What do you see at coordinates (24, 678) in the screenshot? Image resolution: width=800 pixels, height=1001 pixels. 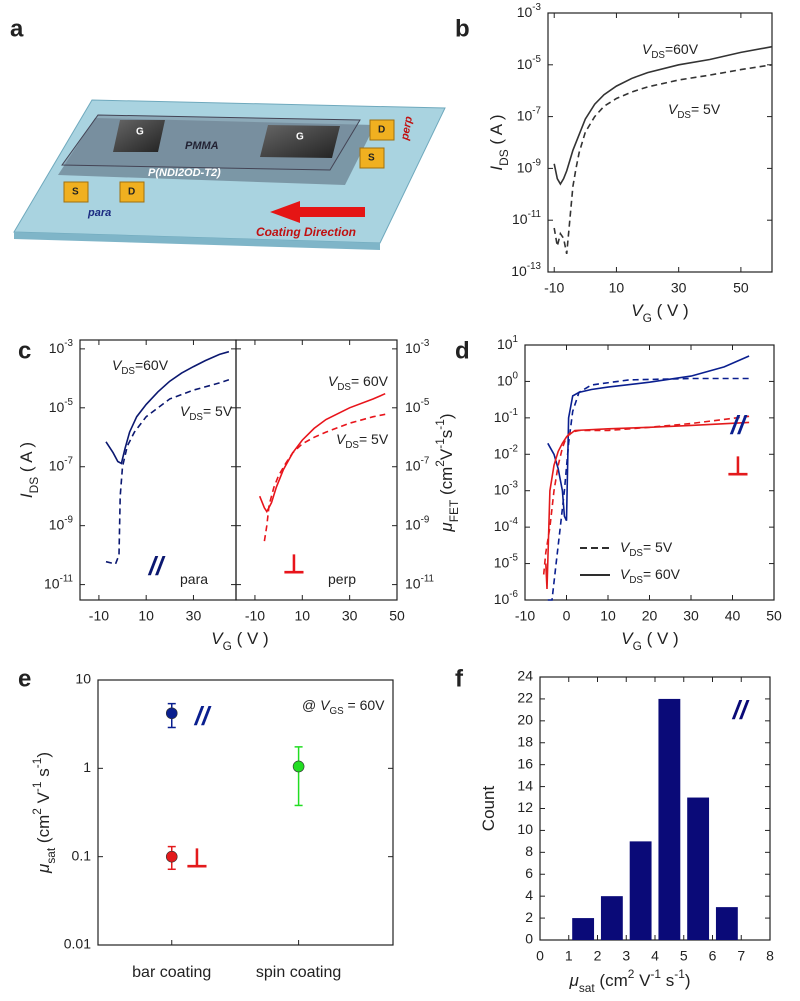 I see `panel-label: e` at bounding box center [24, 678].